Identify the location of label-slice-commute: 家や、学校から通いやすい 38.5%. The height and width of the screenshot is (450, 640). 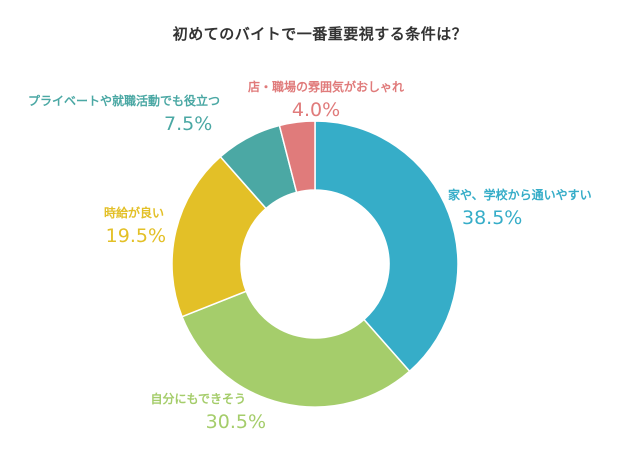
(520, 207).